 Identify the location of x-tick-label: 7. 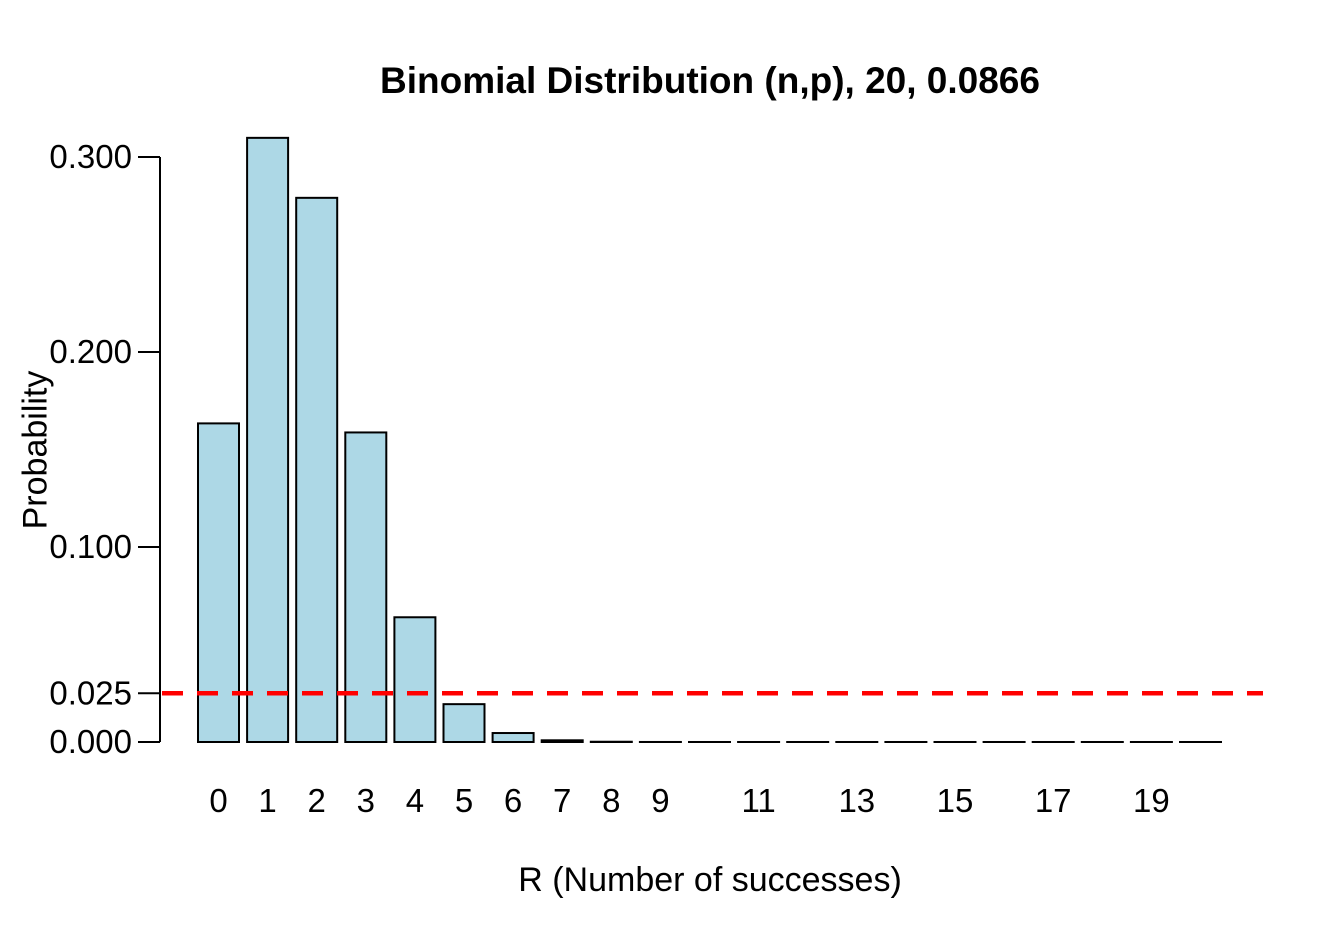
(562, 800).